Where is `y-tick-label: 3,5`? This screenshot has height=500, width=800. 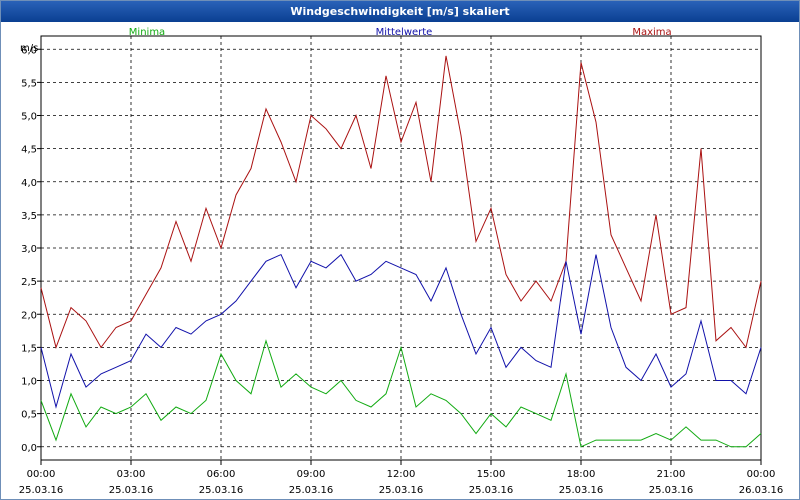
y-tick-label: 3,5 is located at coordinates (29, 216).